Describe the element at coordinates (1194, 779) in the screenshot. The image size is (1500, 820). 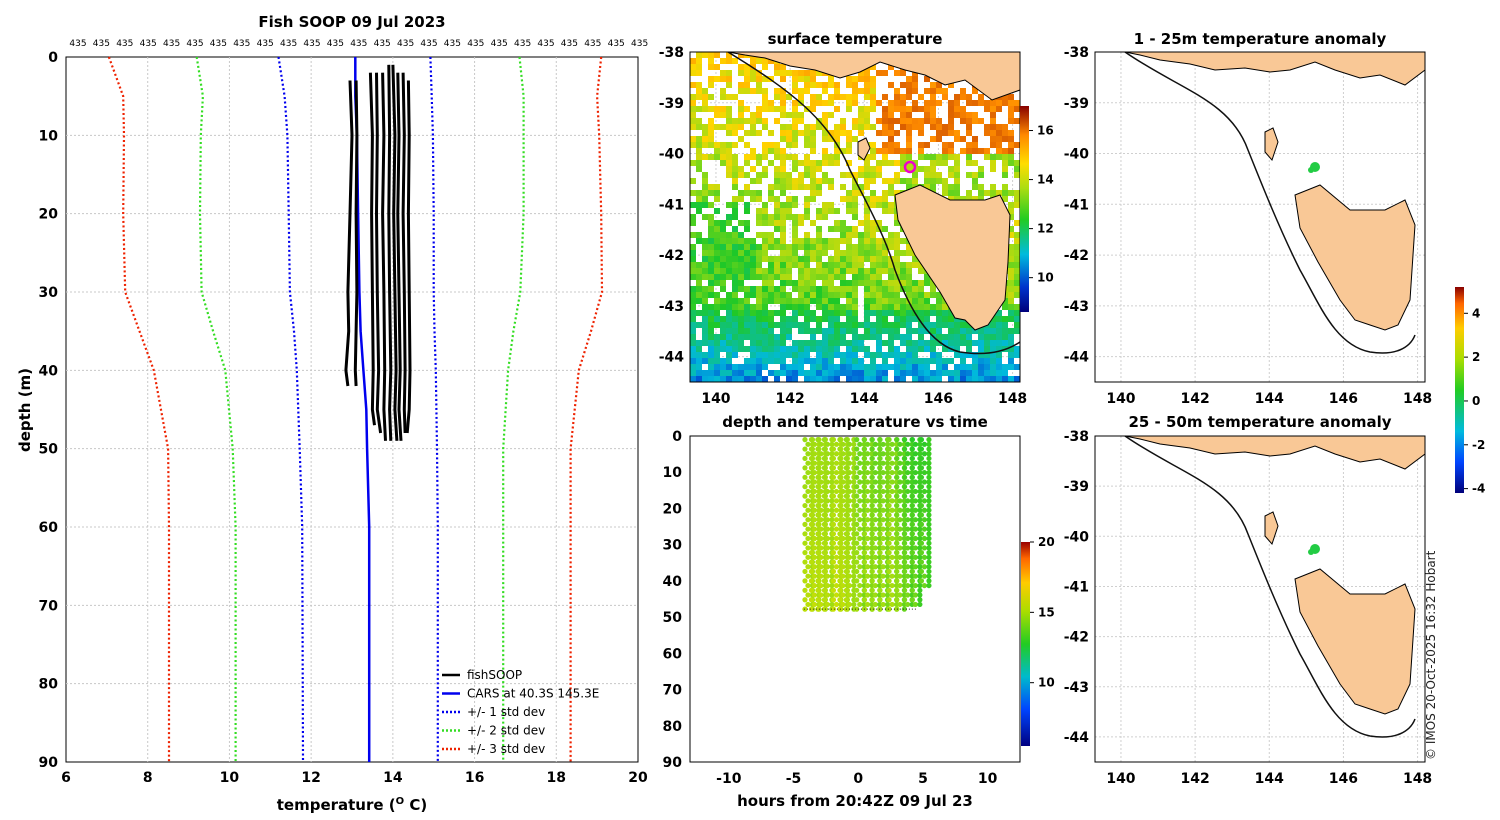
I see `x-tick-label: 142` at that location.